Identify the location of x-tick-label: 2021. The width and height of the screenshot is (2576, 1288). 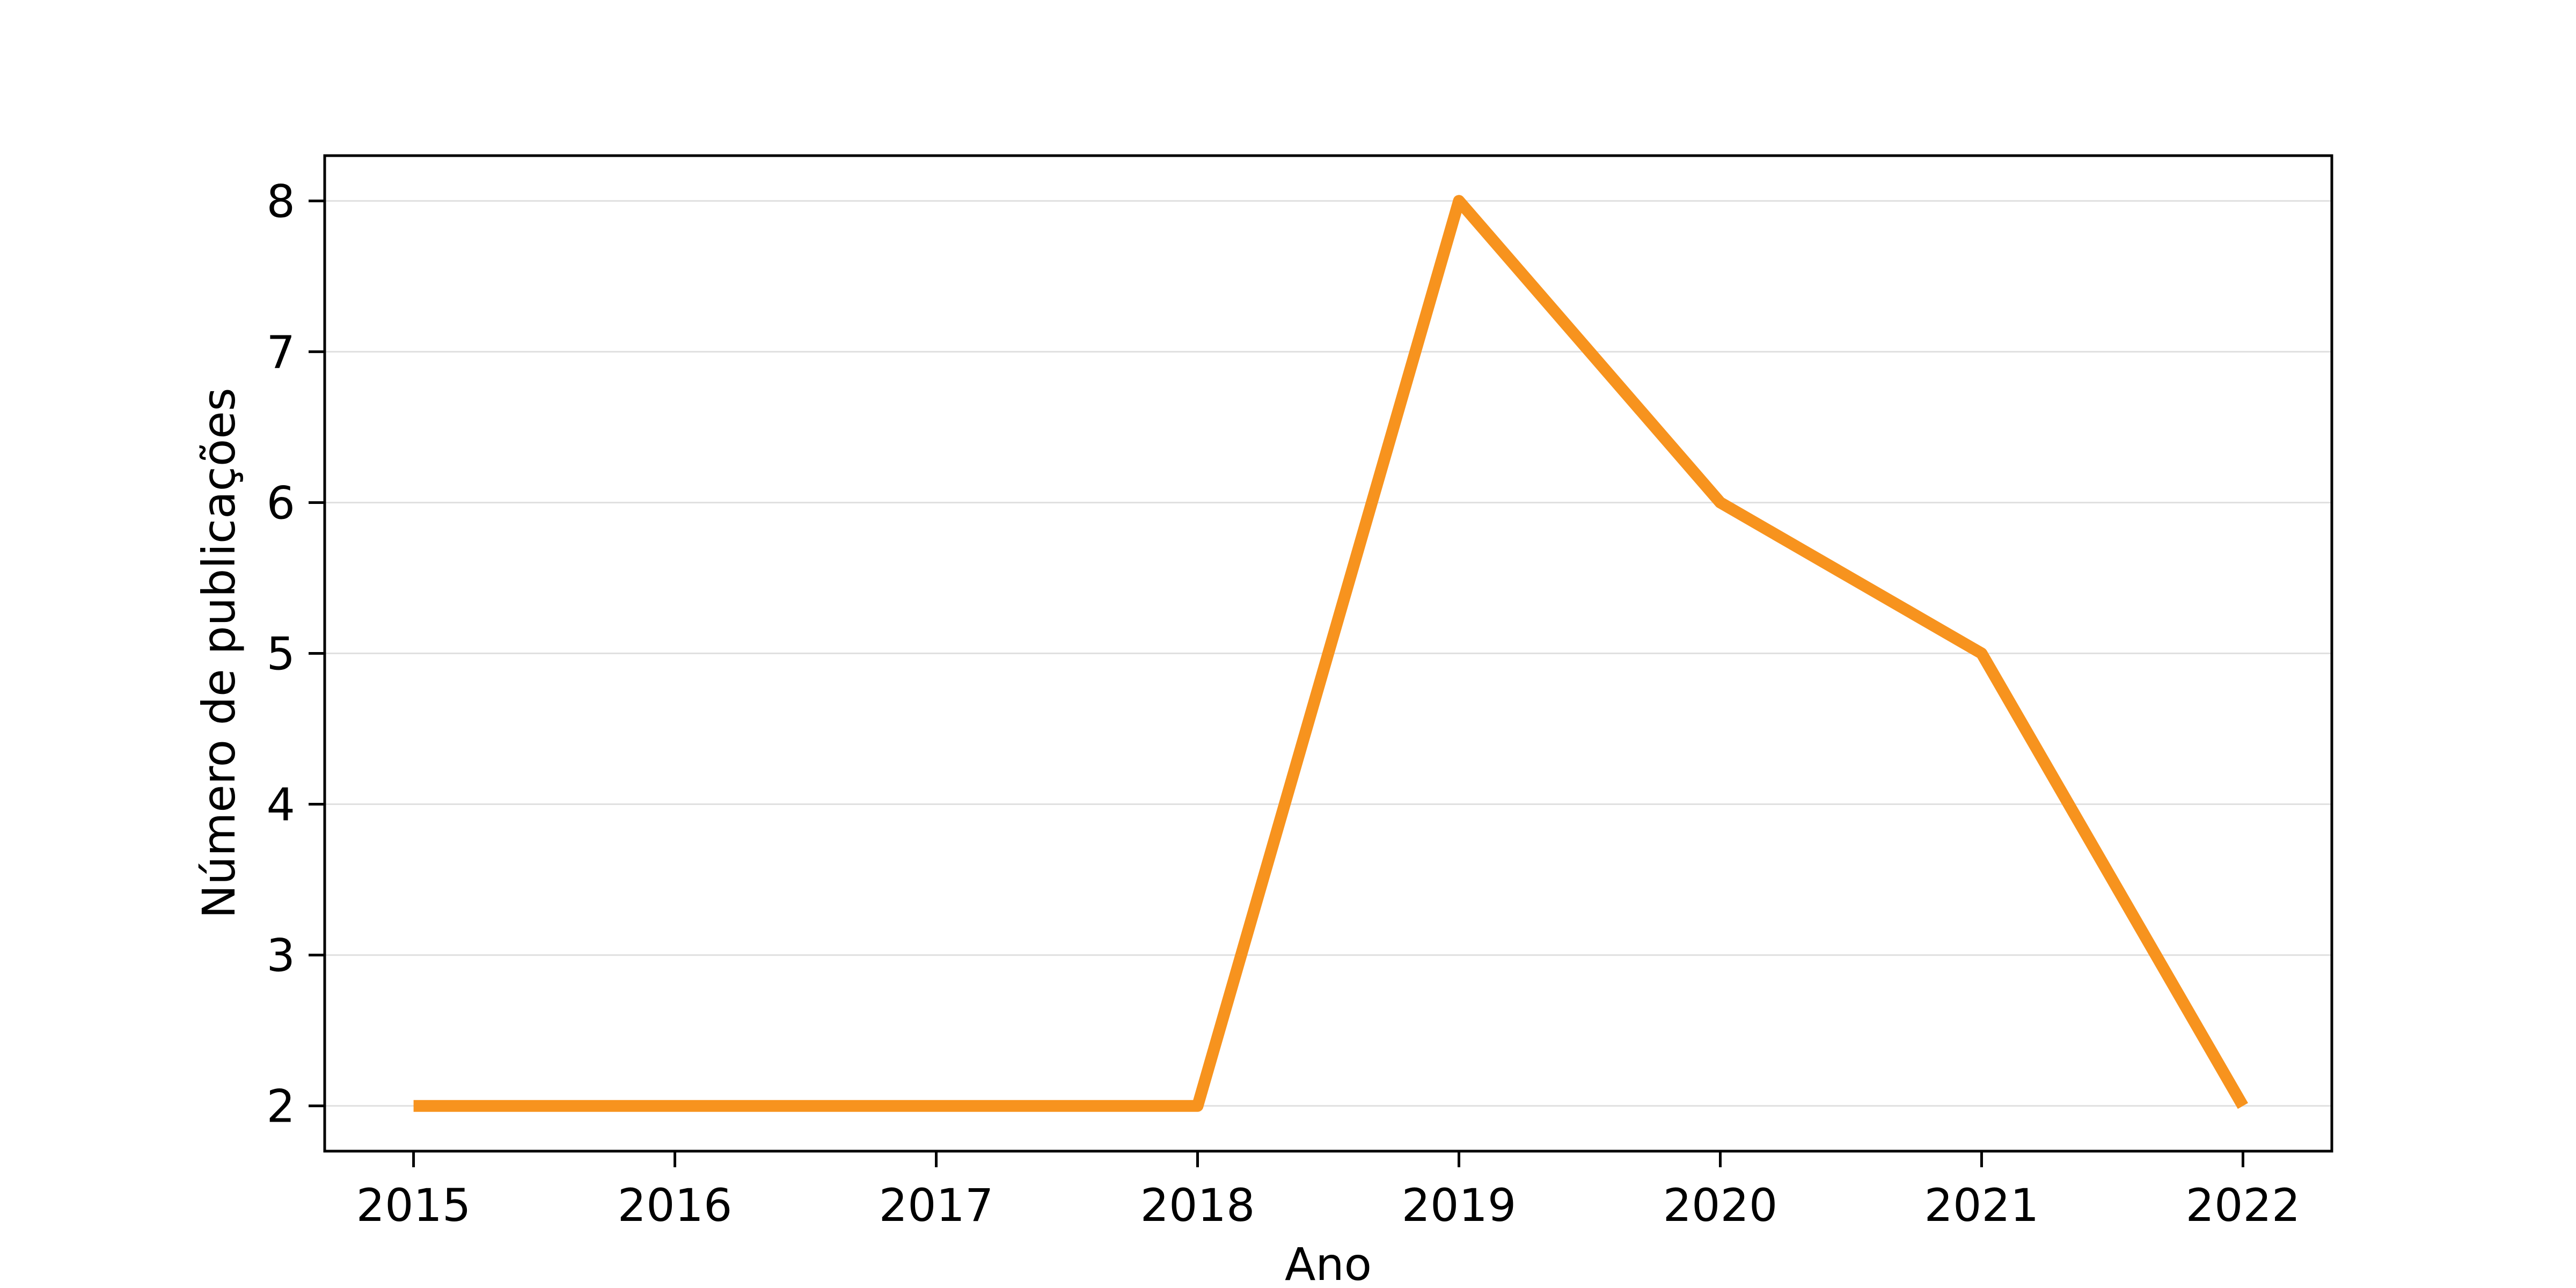
(1981, 1205).